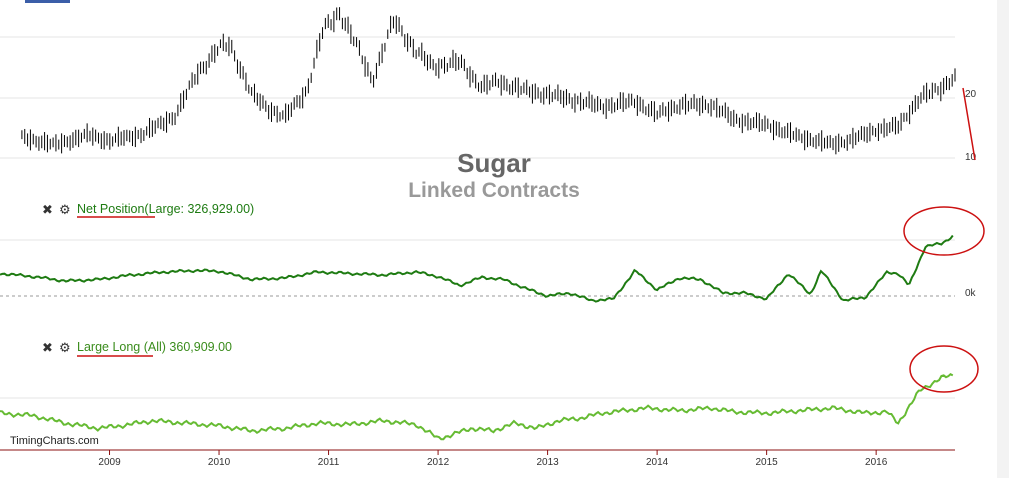 The width and height of the screenshot is (1009, 483). Describe the element at coordinates (438, 462) in the screenshot. I see `x-tick-label: 2012` at that location.